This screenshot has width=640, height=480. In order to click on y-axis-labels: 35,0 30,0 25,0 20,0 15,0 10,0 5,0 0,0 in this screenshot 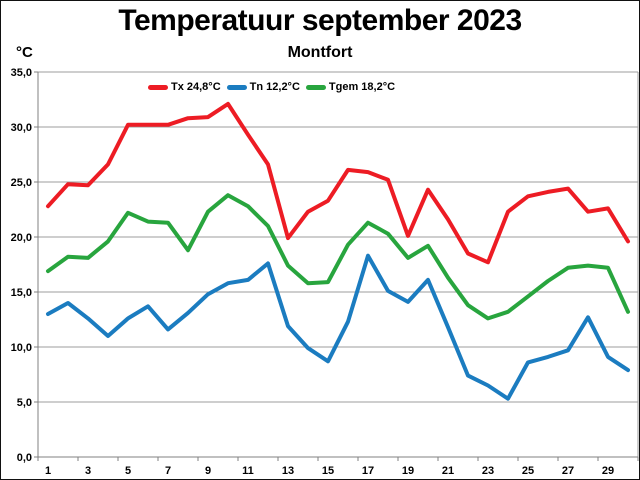, I will do `click(21, 265)`.